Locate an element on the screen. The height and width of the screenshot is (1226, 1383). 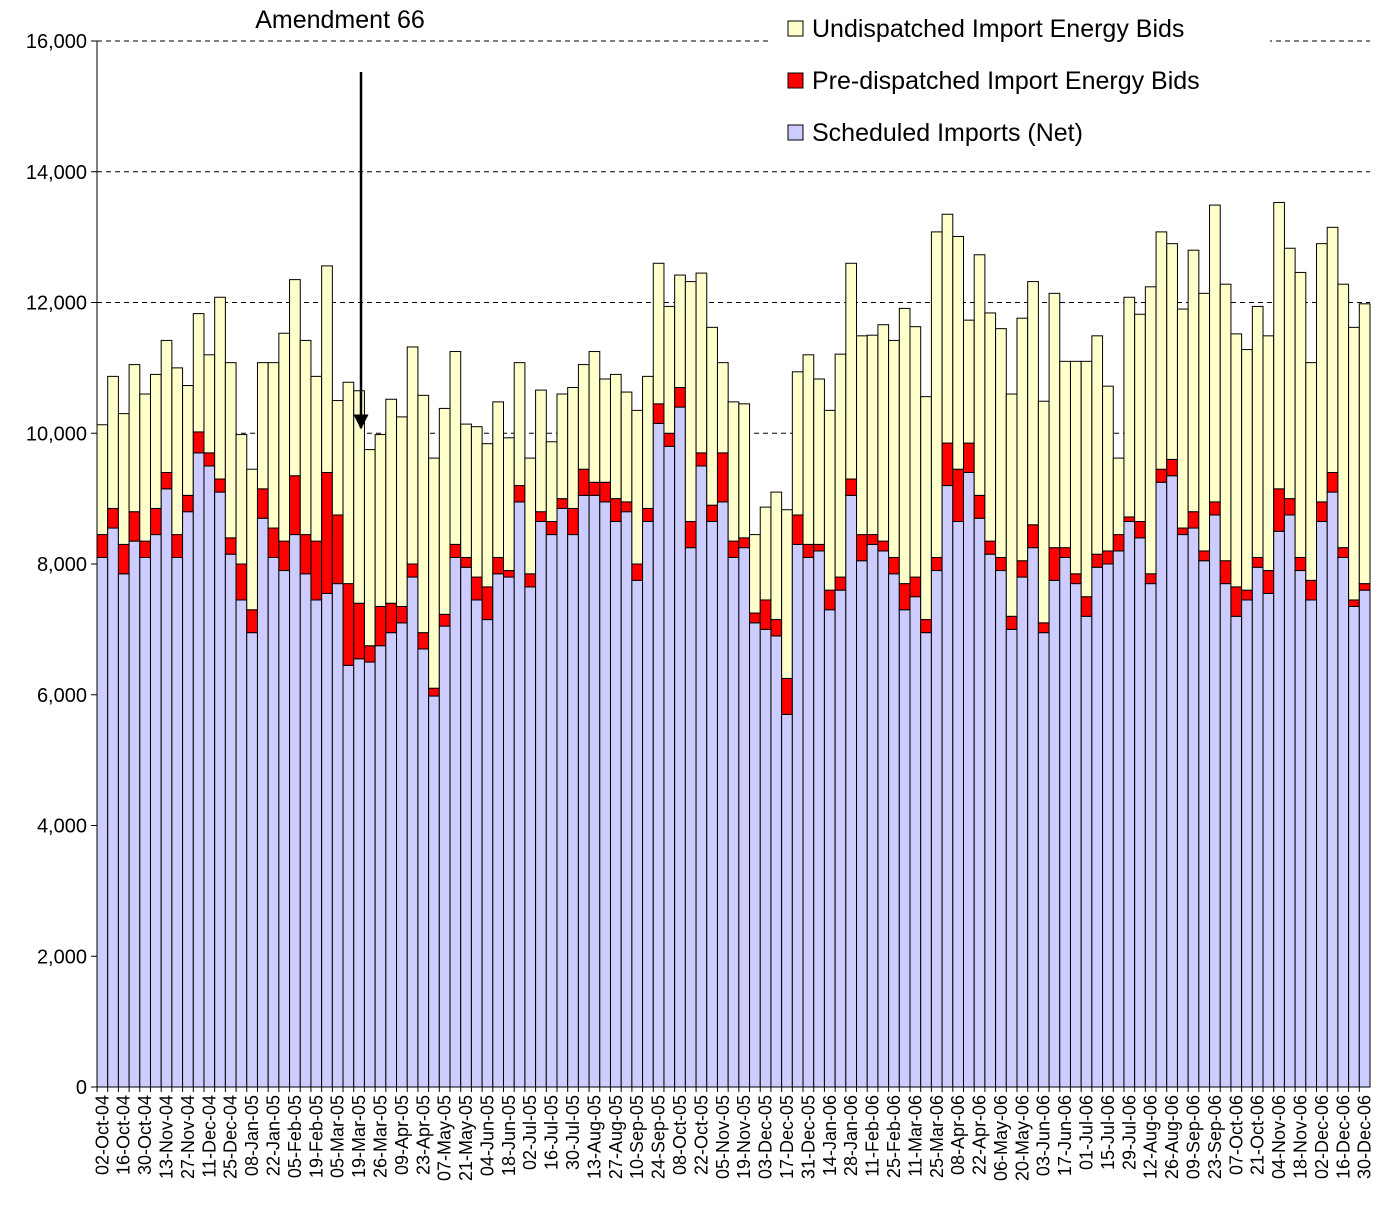
legend-background is located at coordinates (1020, 80).